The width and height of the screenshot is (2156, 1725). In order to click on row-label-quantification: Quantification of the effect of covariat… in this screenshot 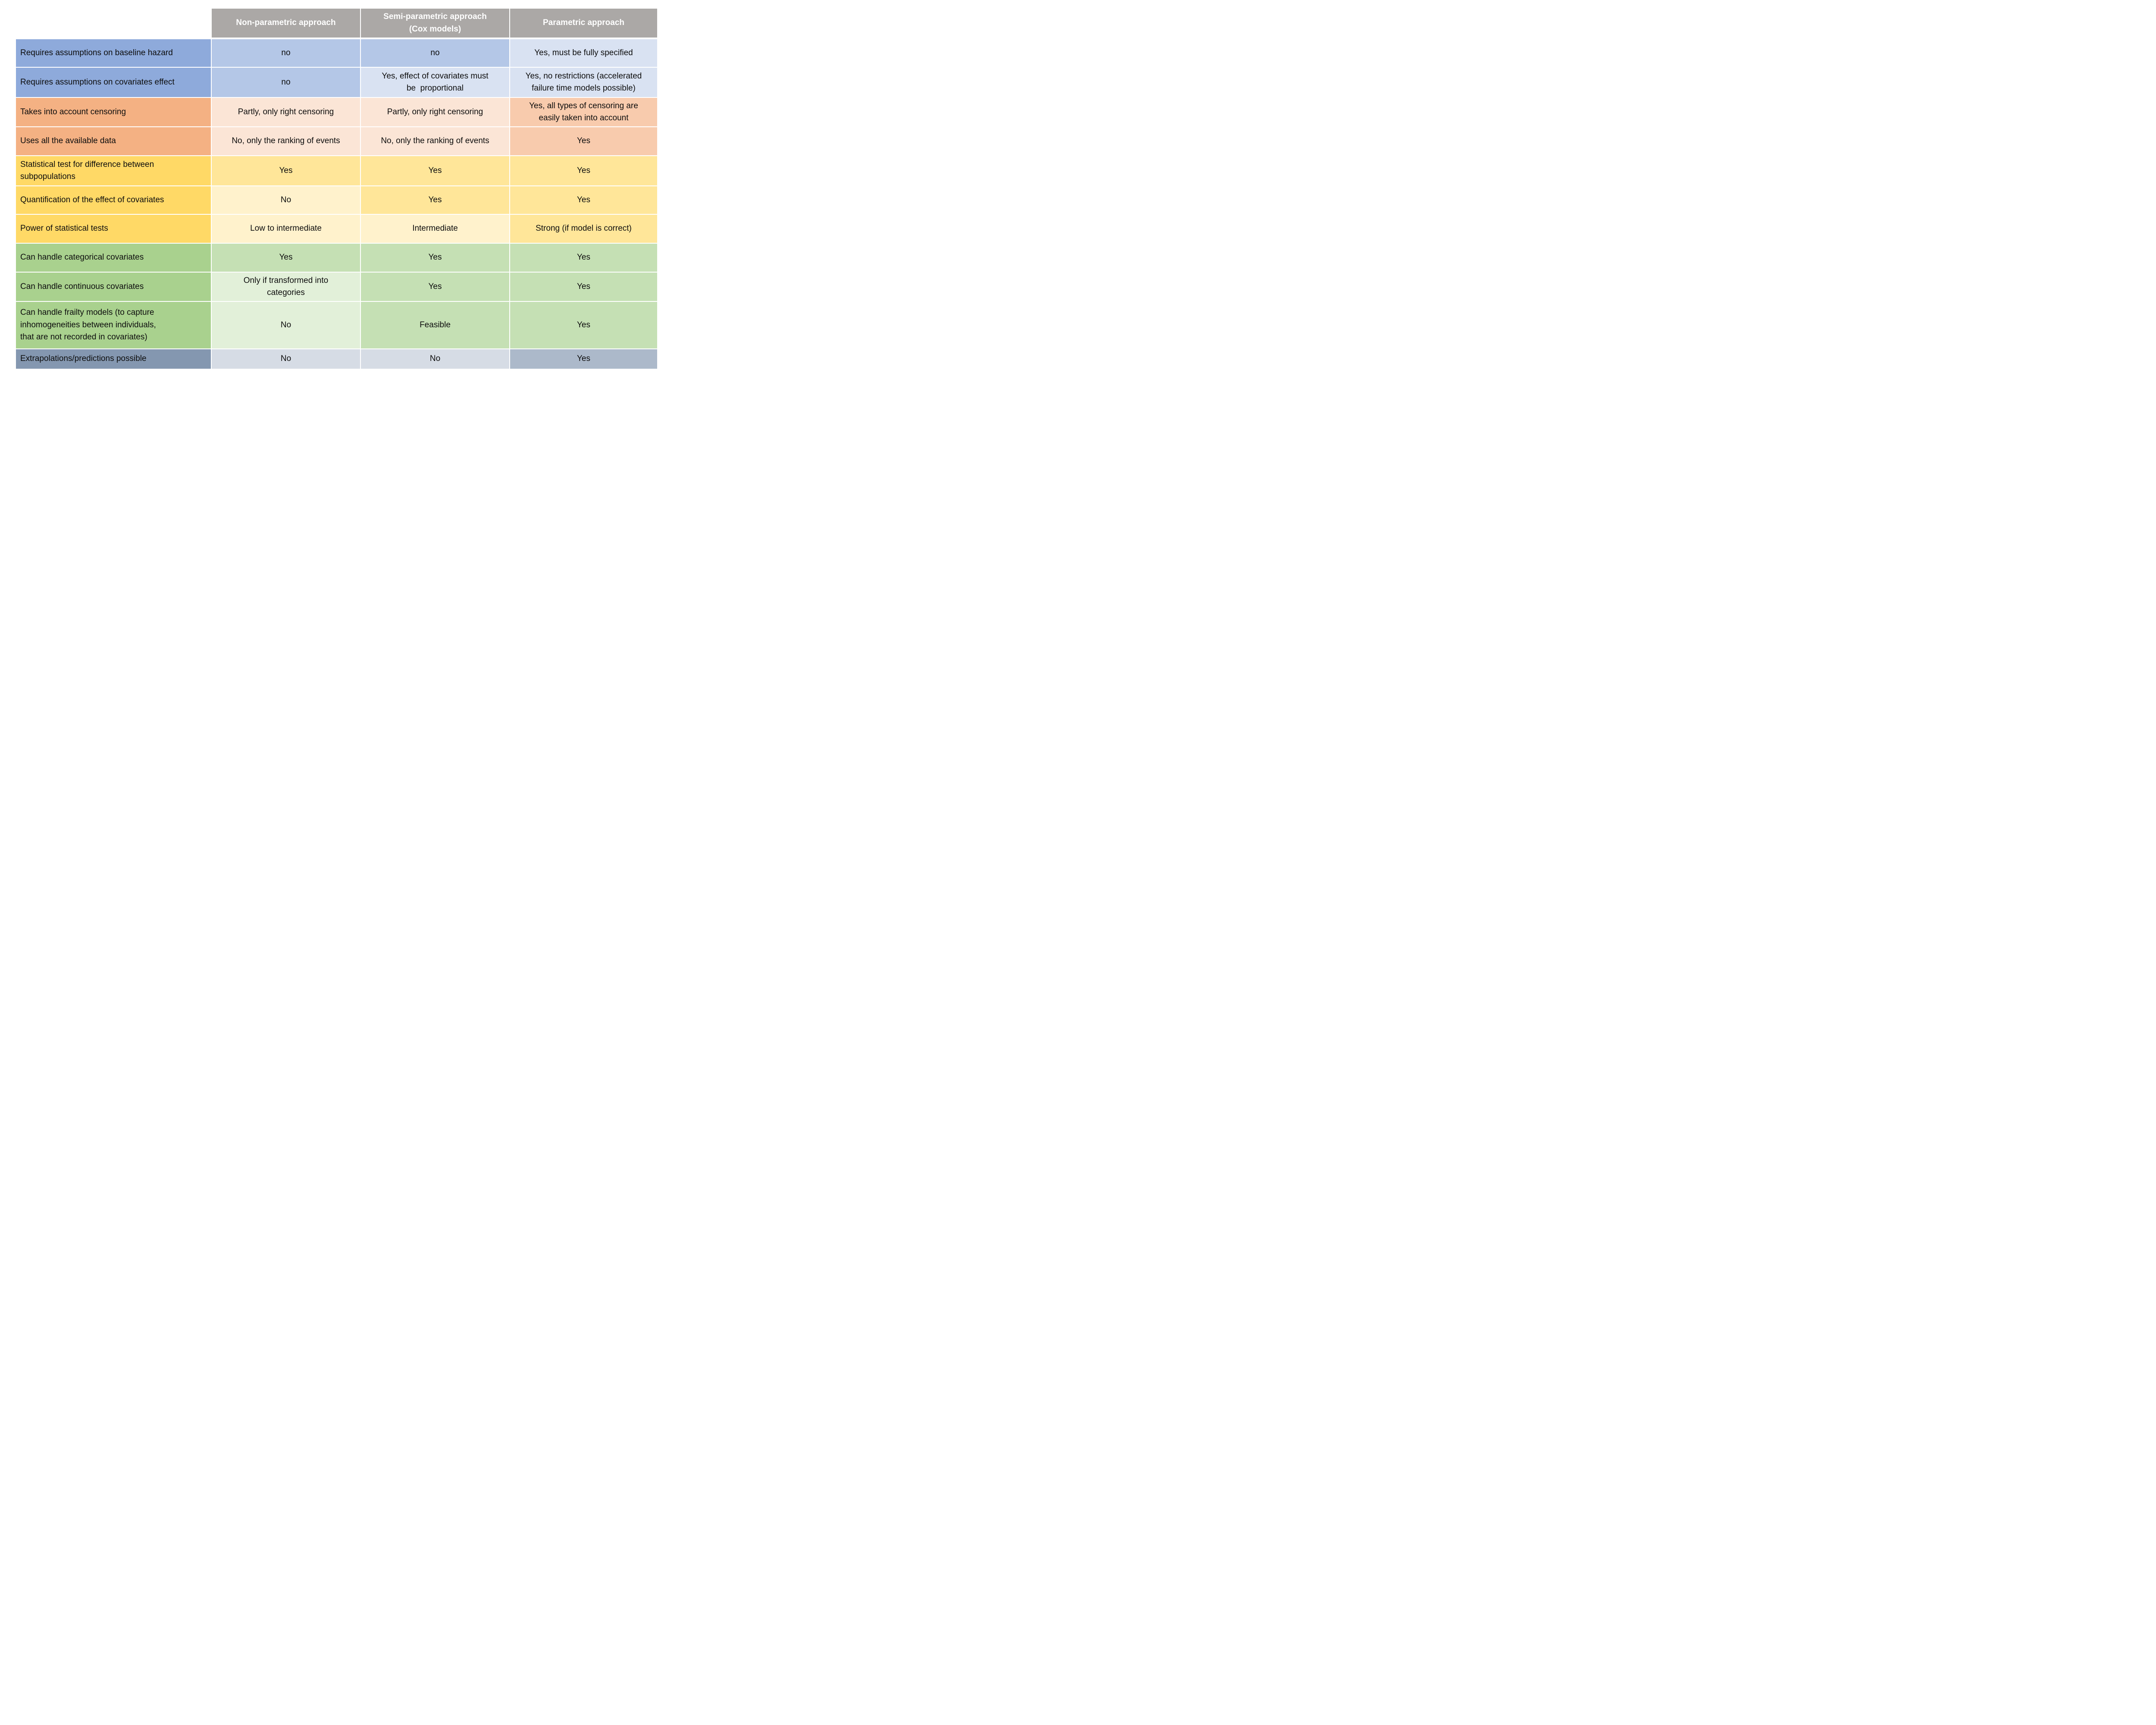, I will do `click(113, 200)`.